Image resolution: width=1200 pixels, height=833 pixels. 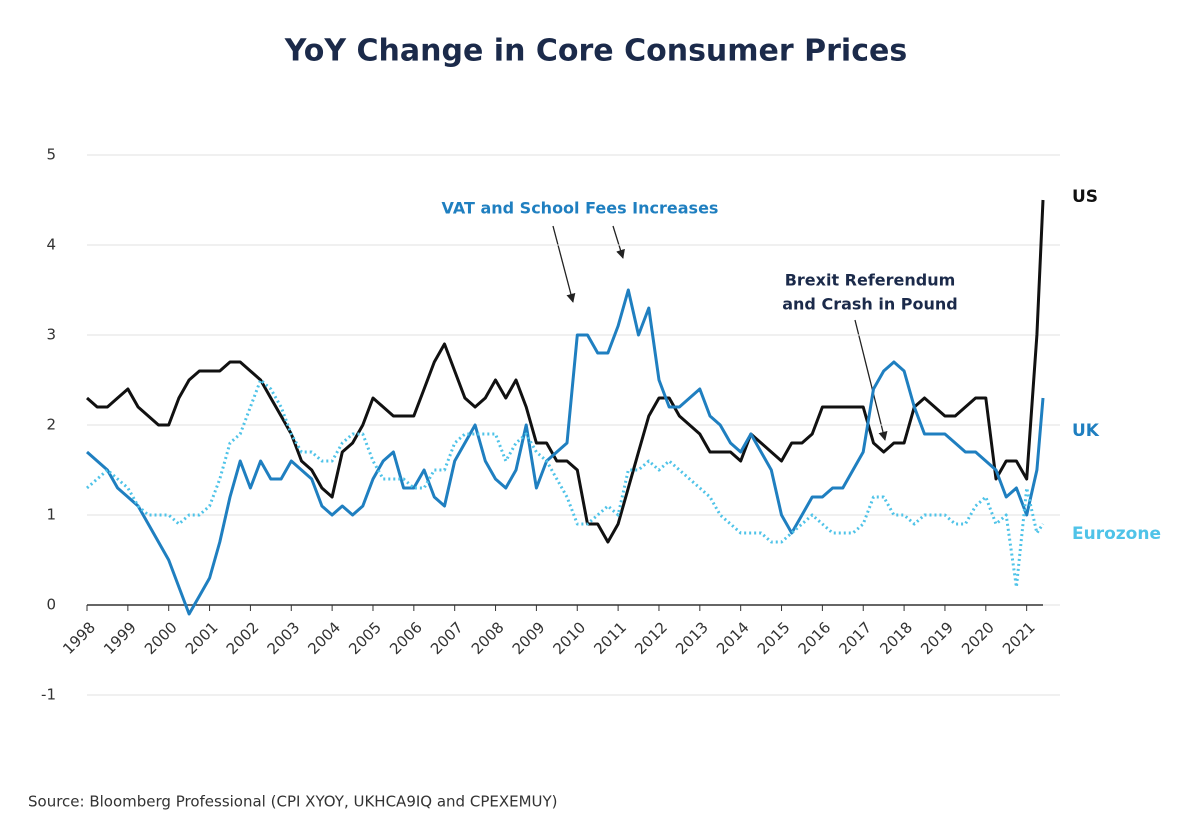 What do you see at coordinates (580, 208) in the screenshot?
I see `annotation: VAT and School Fees Increases` at bounding box center [580, 208].